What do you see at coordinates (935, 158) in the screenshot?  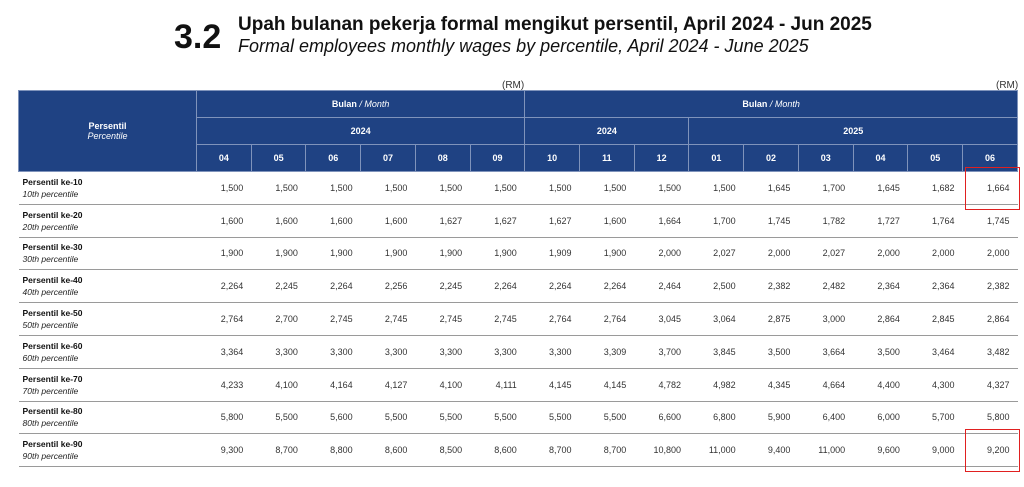 I see `header-month: 05` at bounding box center [935, 158].